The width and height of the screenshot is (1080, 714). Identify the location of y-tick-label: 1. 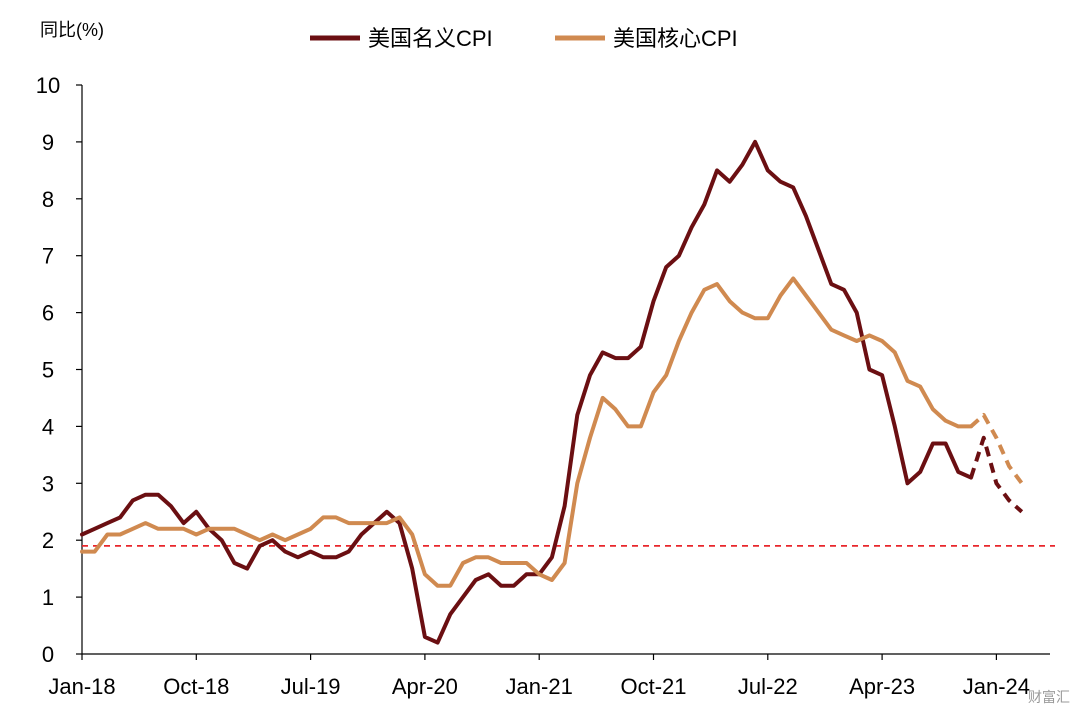
(48, 597).